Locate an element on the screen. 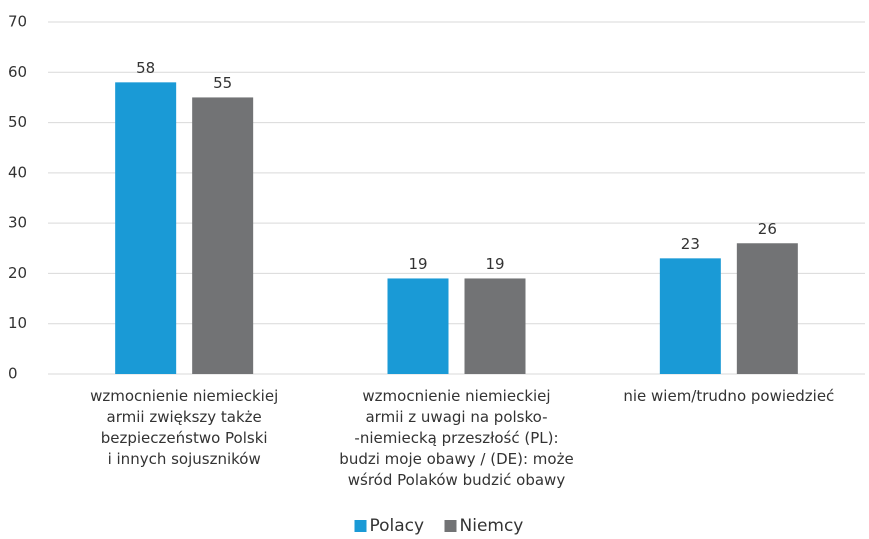  y-tick-label: 20 is located at coordinates (17, 273).